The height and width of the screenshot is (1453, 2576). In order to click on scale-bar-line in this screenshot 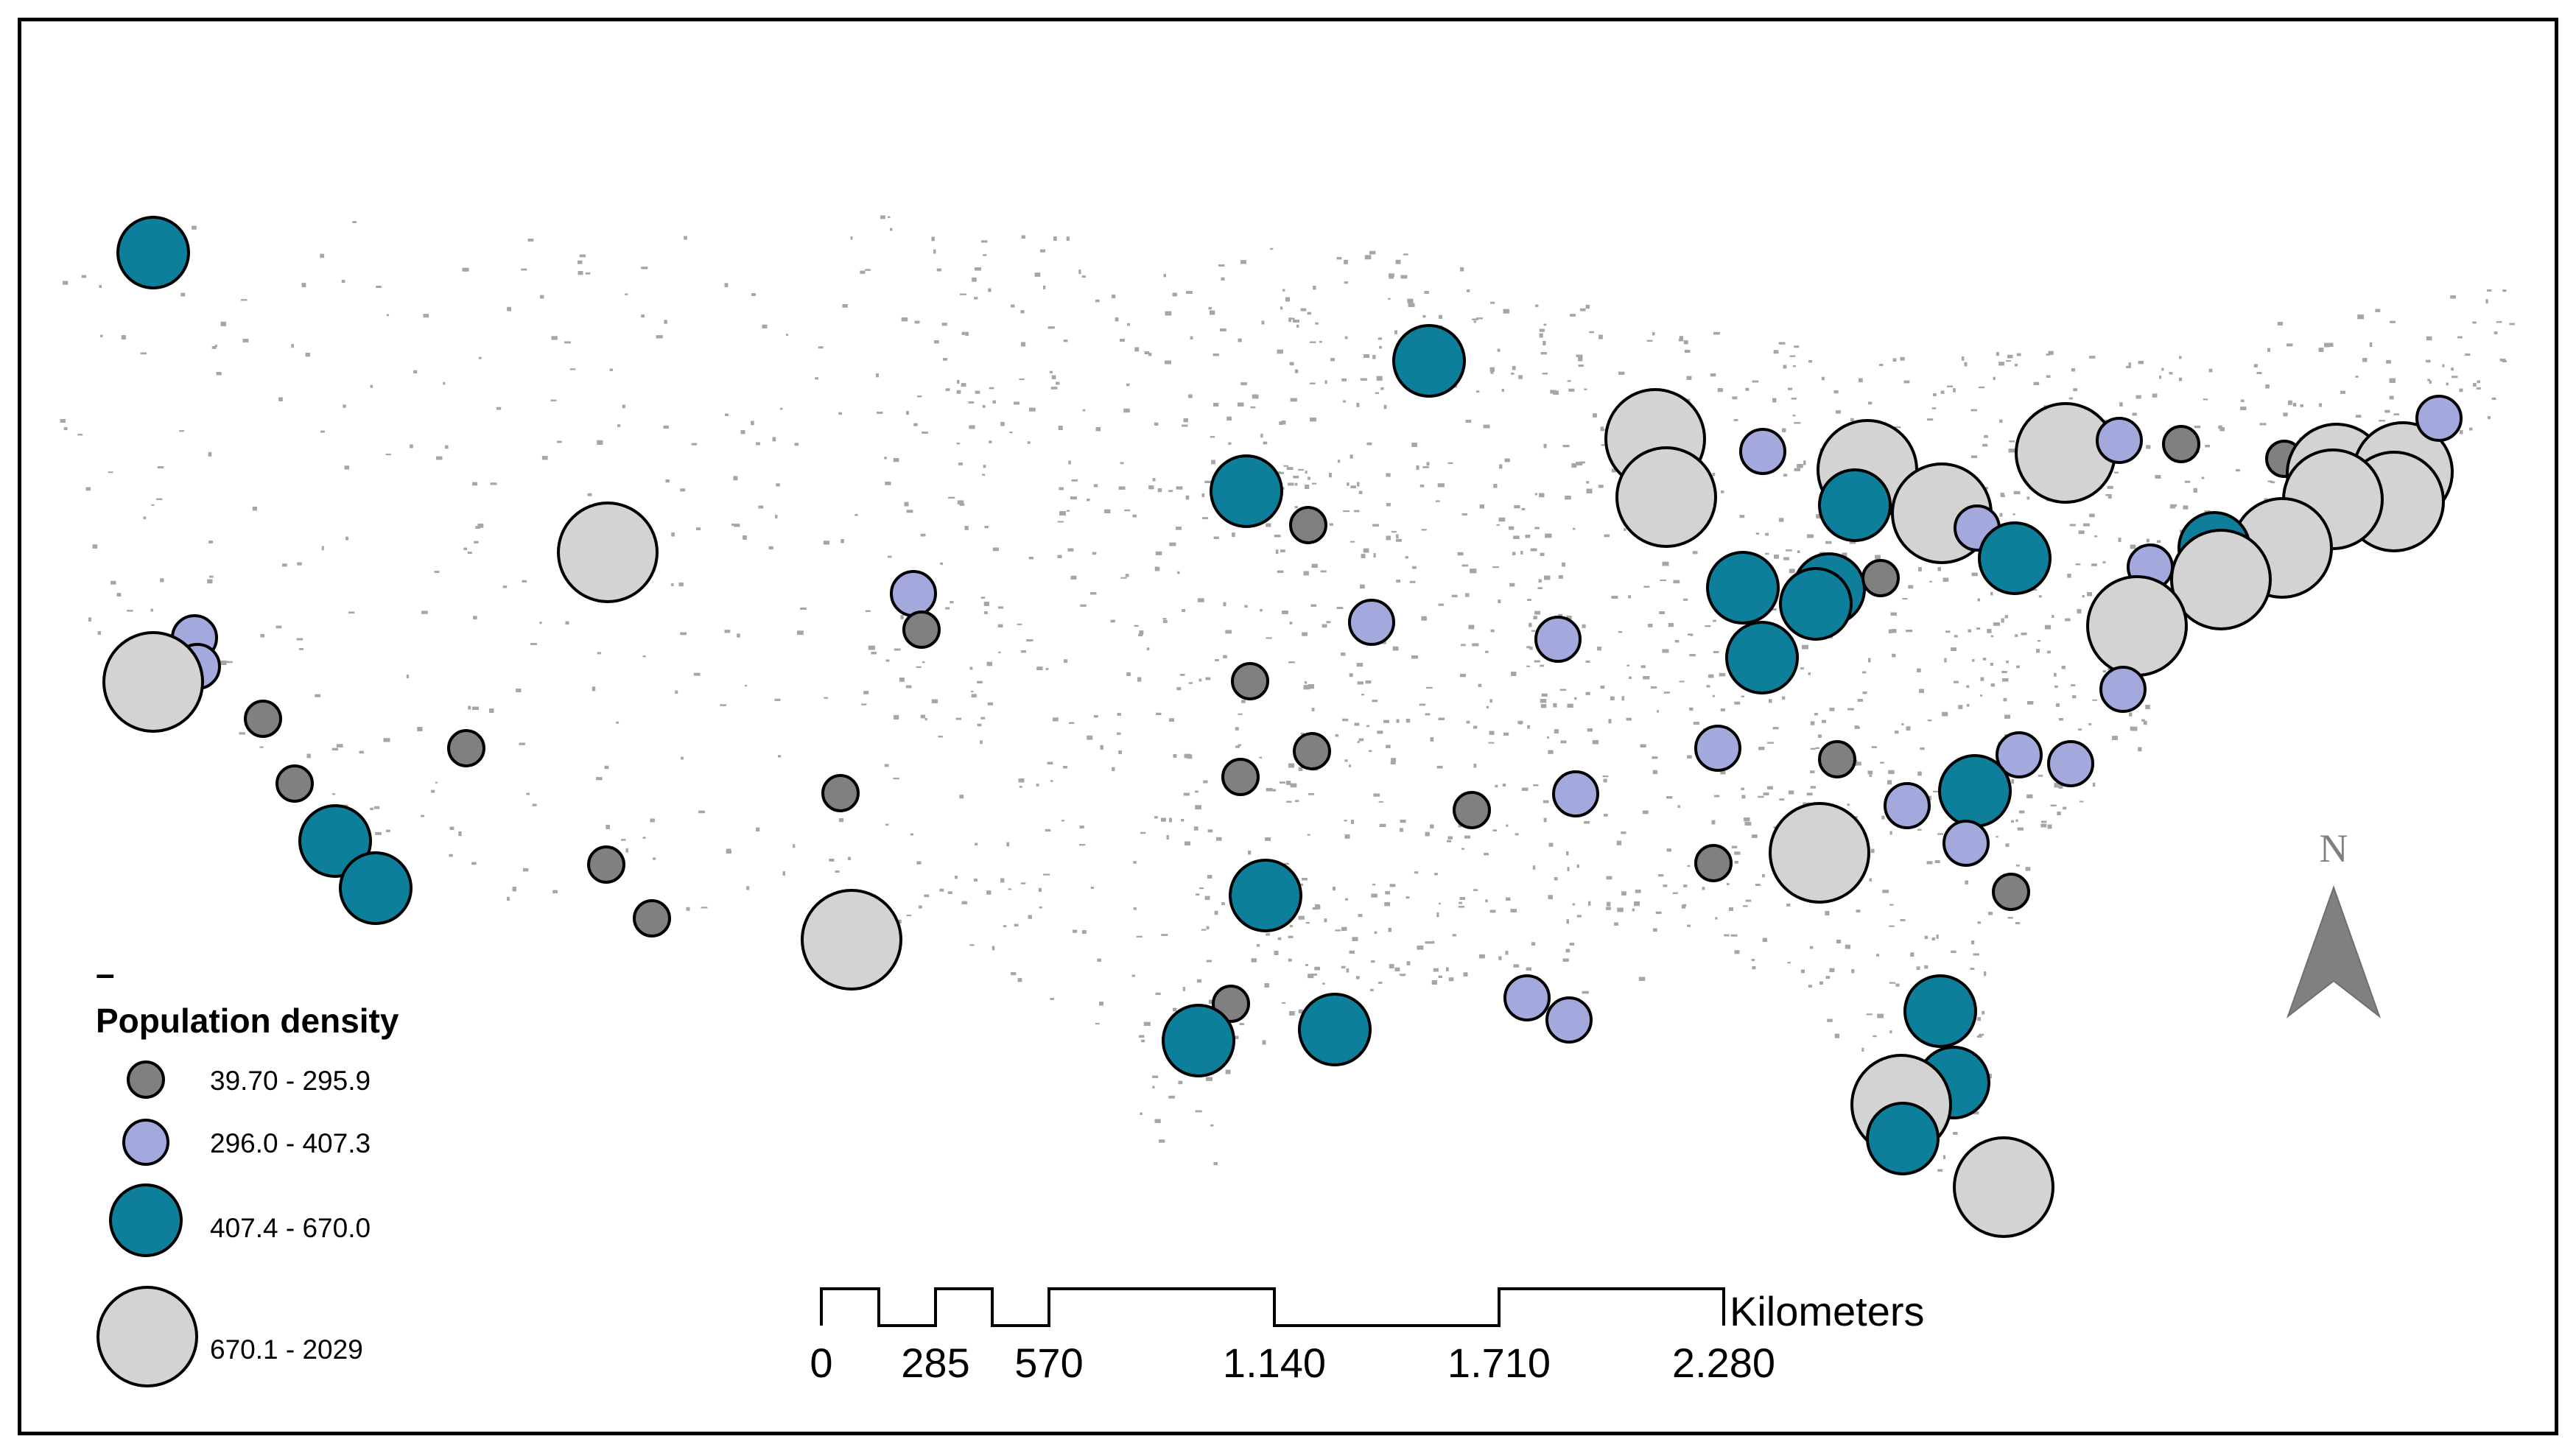, I will do `click(1272, 1307)`.